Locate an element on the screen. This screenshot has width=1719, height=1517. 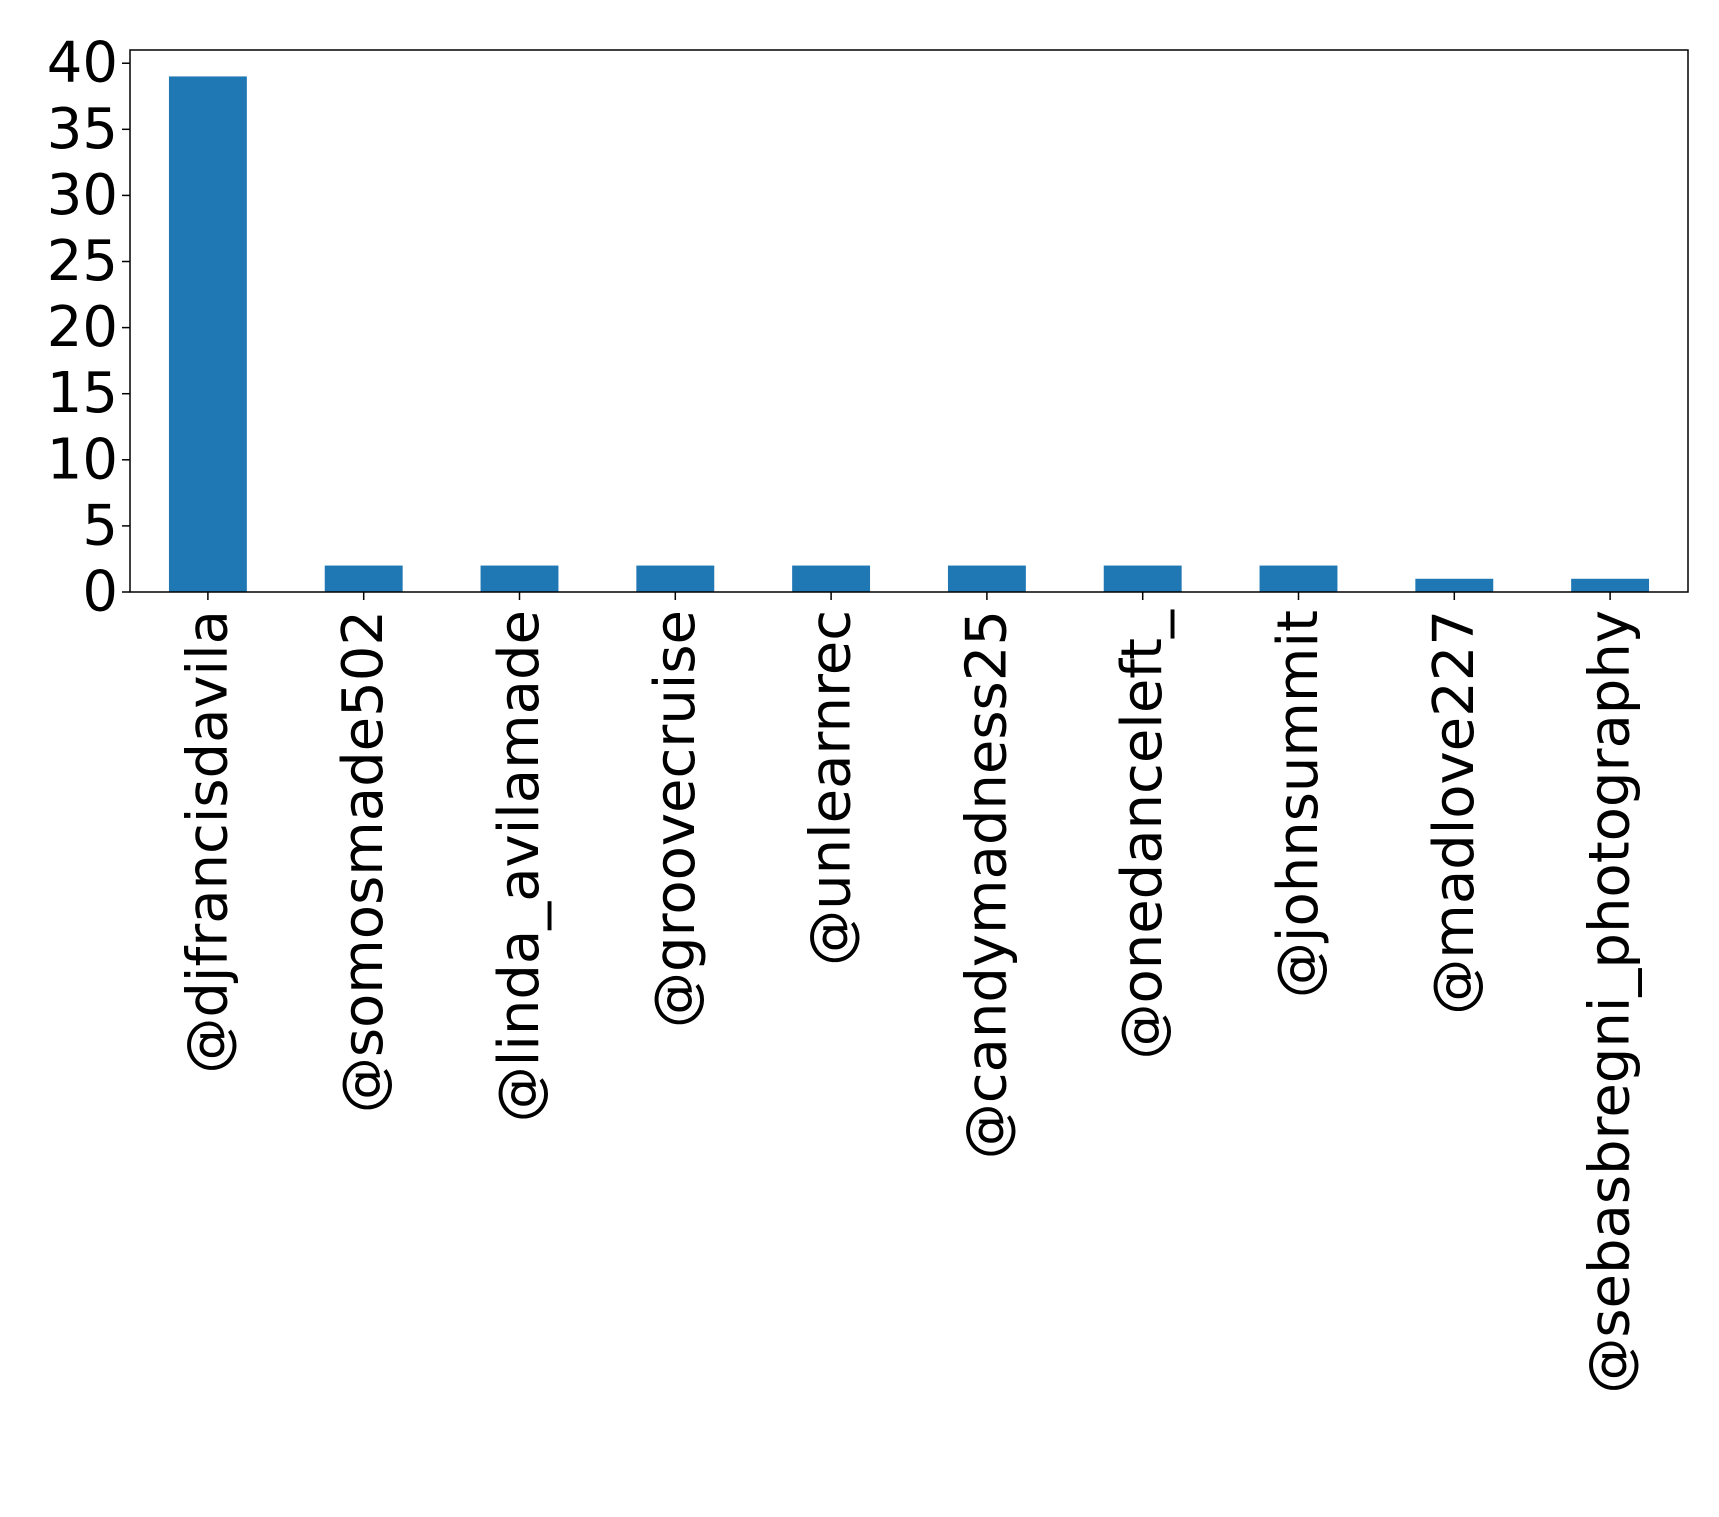
x-tick-label-9: @sebasbregni_photography is located at coordinates (1610, 1002).